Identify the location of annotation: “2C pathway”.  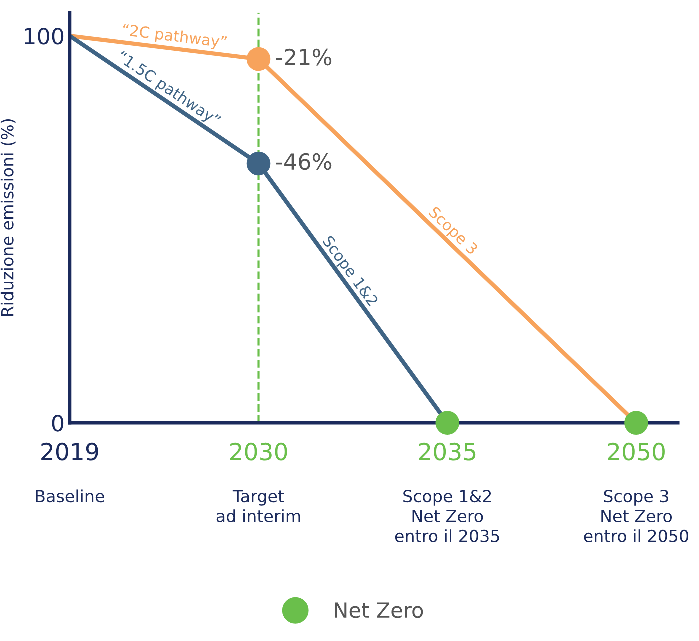
(175, 37).